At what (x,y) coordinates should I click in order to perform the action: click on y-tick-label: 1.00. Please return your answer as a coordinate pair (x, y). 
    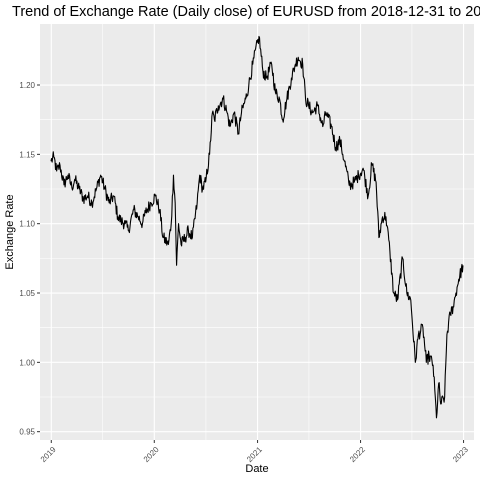
    Looking at the image, I should click on (27, 362).